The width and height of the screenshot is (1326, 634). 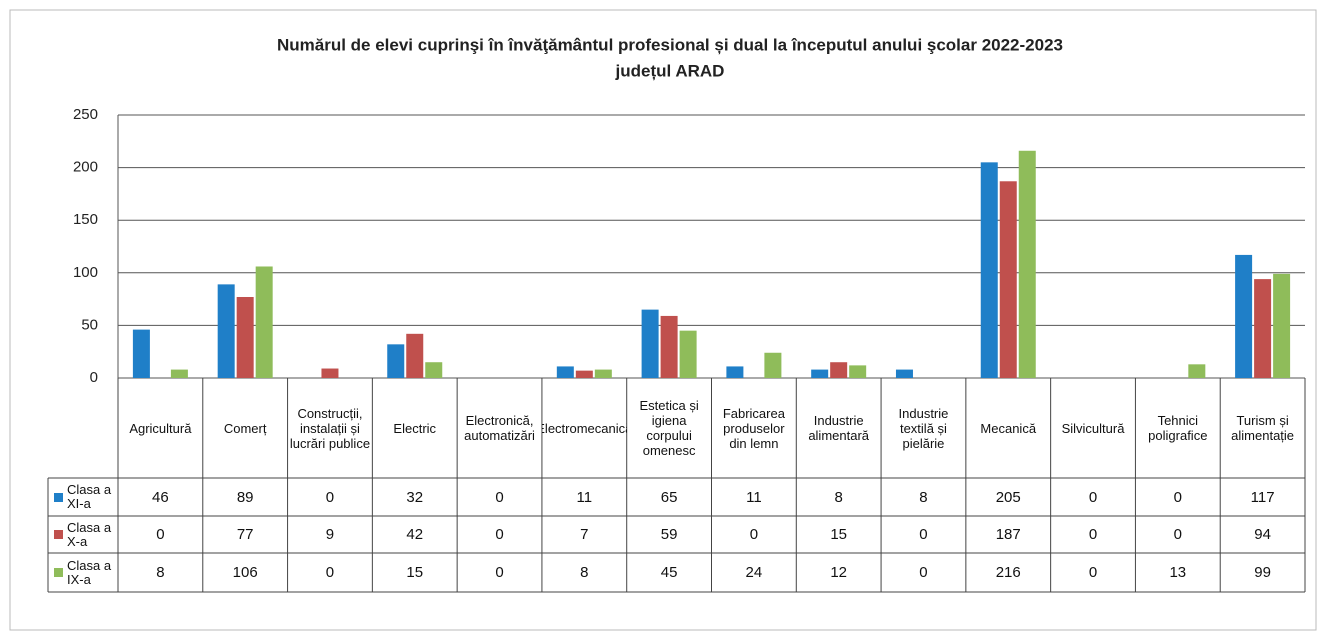 I want to click on legend-entry: Clasa a X-a, so click(x=83, y=534).